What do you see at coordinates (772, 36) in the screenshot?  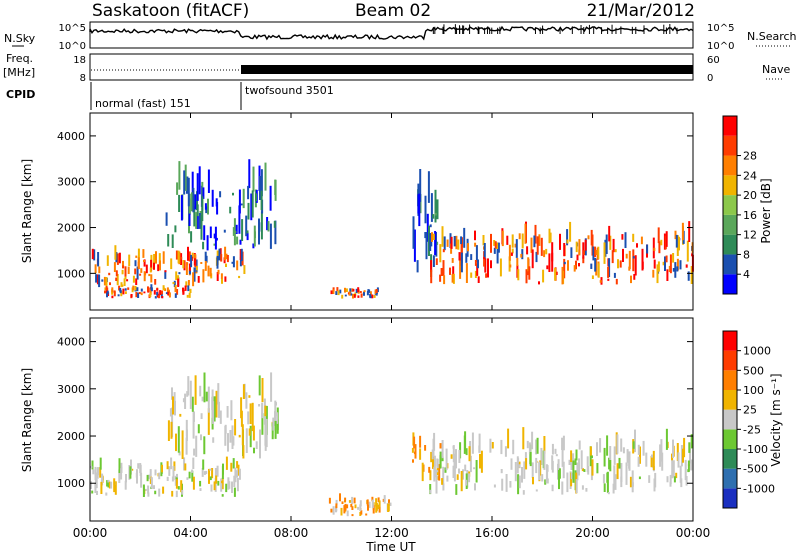 I see `nsearch-label: N.Search` at bounding box center [772, 36].